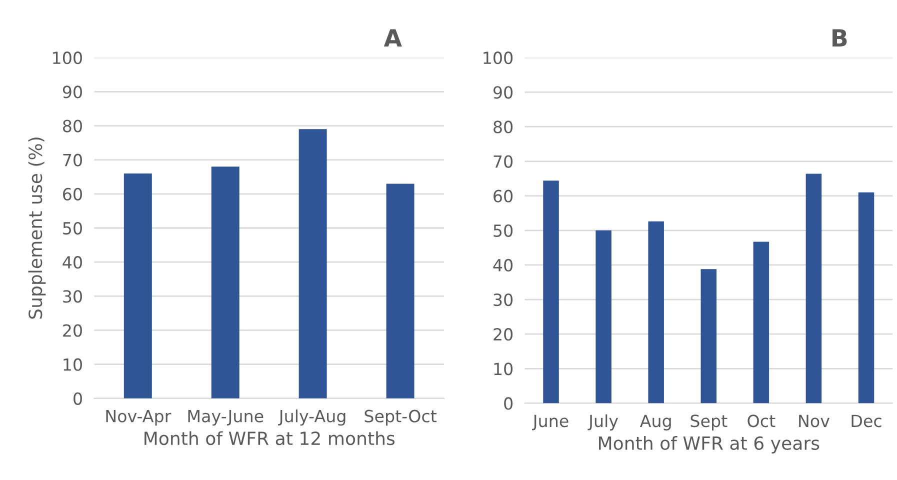 The image size is (897, 480). Describe the element at coordinates (37, 228) in the screenshot. I see `y-axis-title: Supplement use (%)` at that location.